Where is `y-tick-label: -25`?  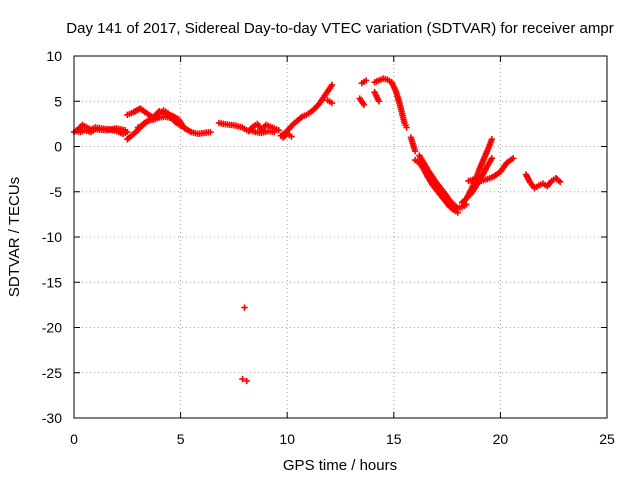 y-tick-label: -25 is located at coordinates (52, 373).